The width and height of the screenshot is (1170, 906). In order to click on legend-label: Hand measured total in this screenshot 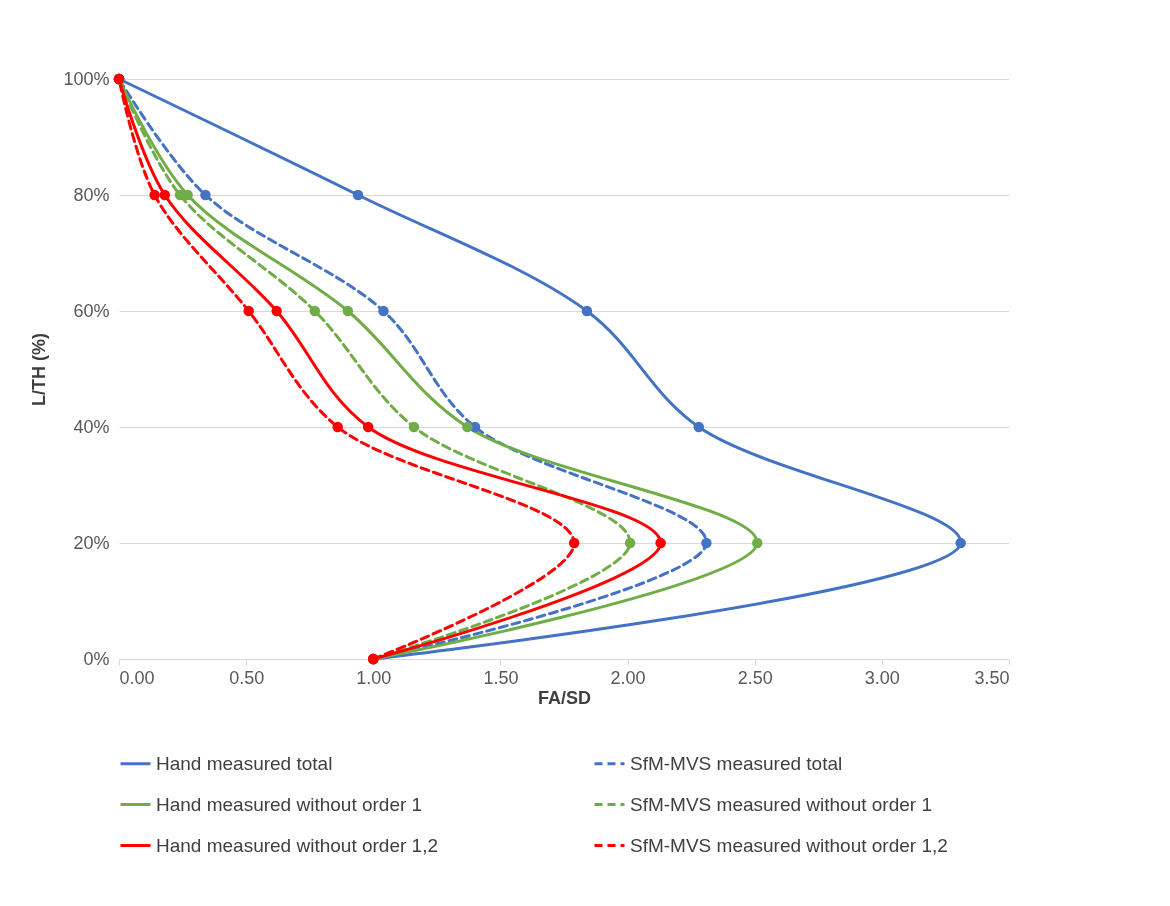, I will do `click(244, 763)`.